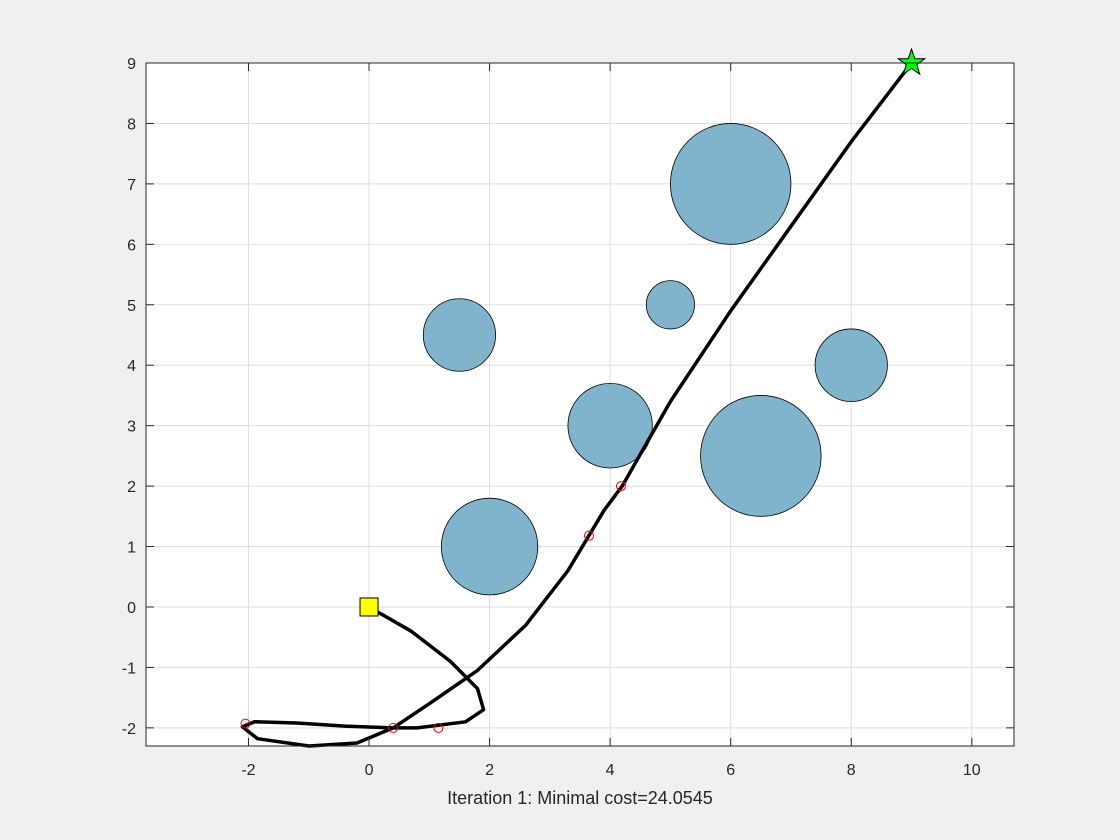 The height and width of the screenshot is (840, 1120). Describe the element at coordinates (131, 608) in the screenshot. I see `y-tick-label: 0` at that location.